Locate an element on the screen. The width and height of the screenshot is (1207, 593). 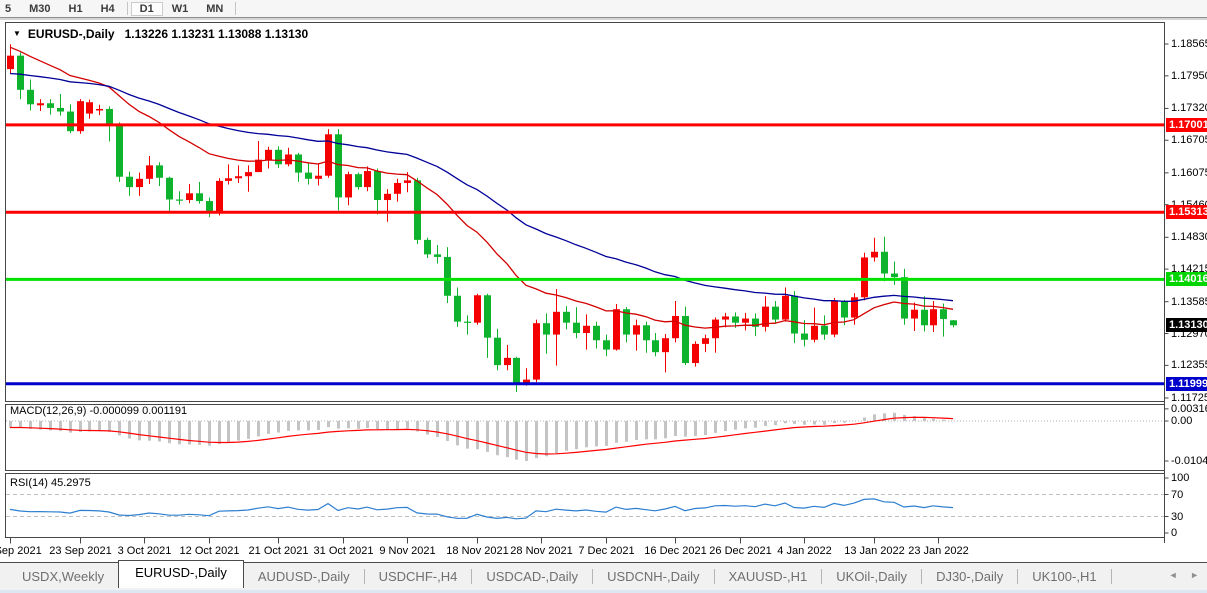
tab-usdchf-h4: USDCHF-,H4 is located at coordinates (418, 576).